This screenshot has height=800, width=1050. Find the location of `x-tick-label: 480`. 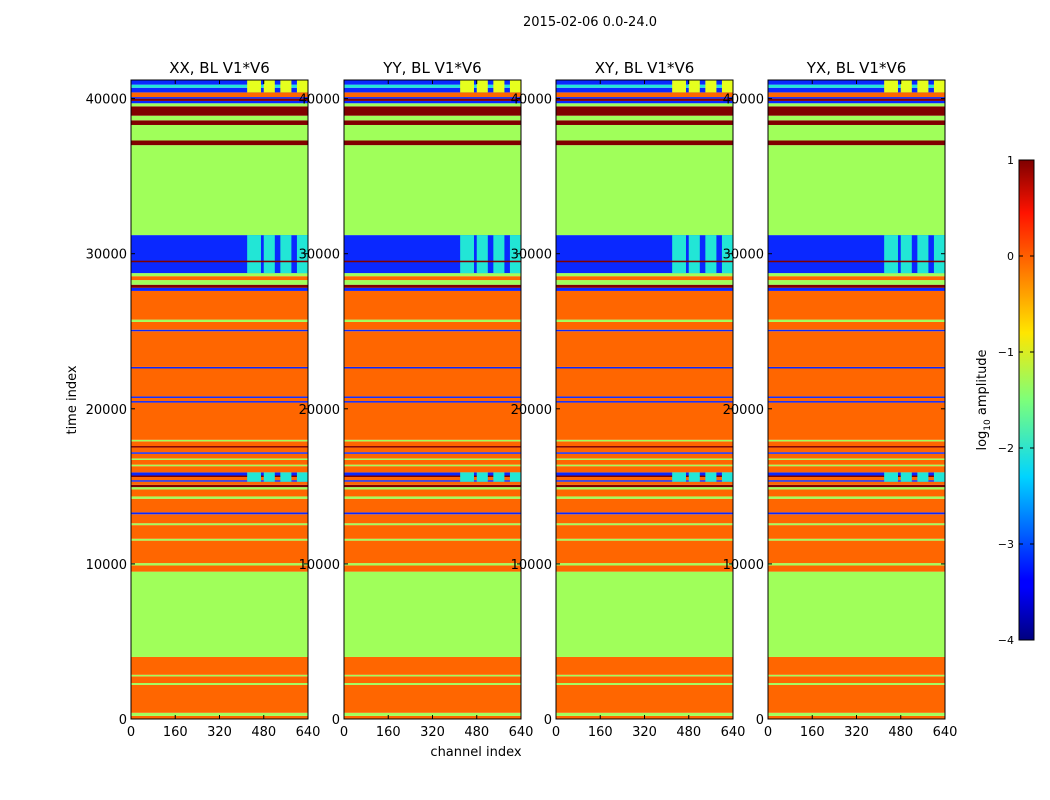

x-tick-label: 480 is located at coordinates (688, 732).